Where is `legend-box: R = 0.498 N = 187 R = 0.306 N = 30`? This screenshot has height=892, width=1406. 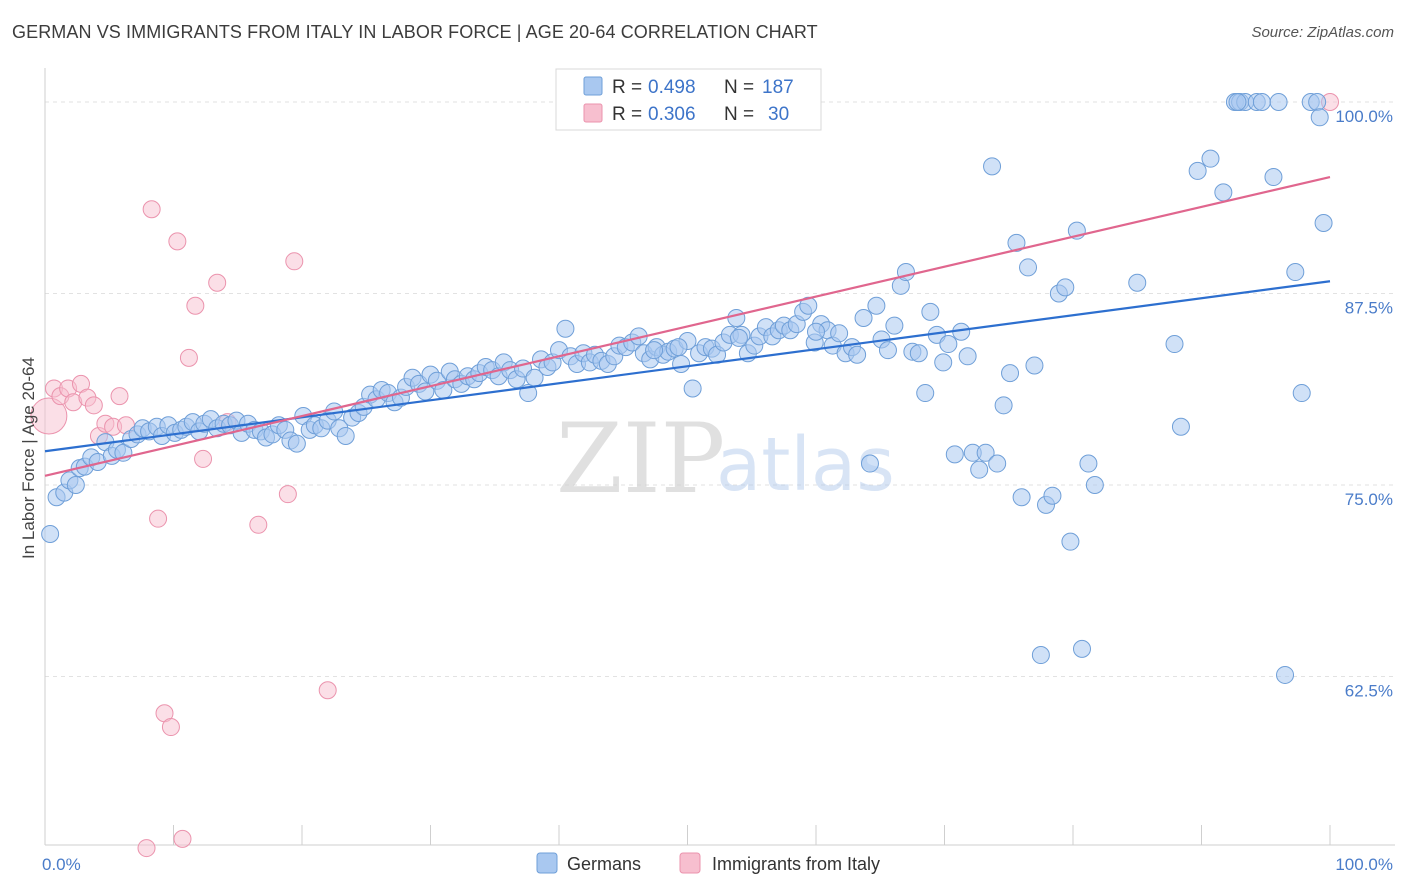
legend-box: R = 0.498 N = 187 R = 0.306 N = 30 is located at coordinates (688, 99).